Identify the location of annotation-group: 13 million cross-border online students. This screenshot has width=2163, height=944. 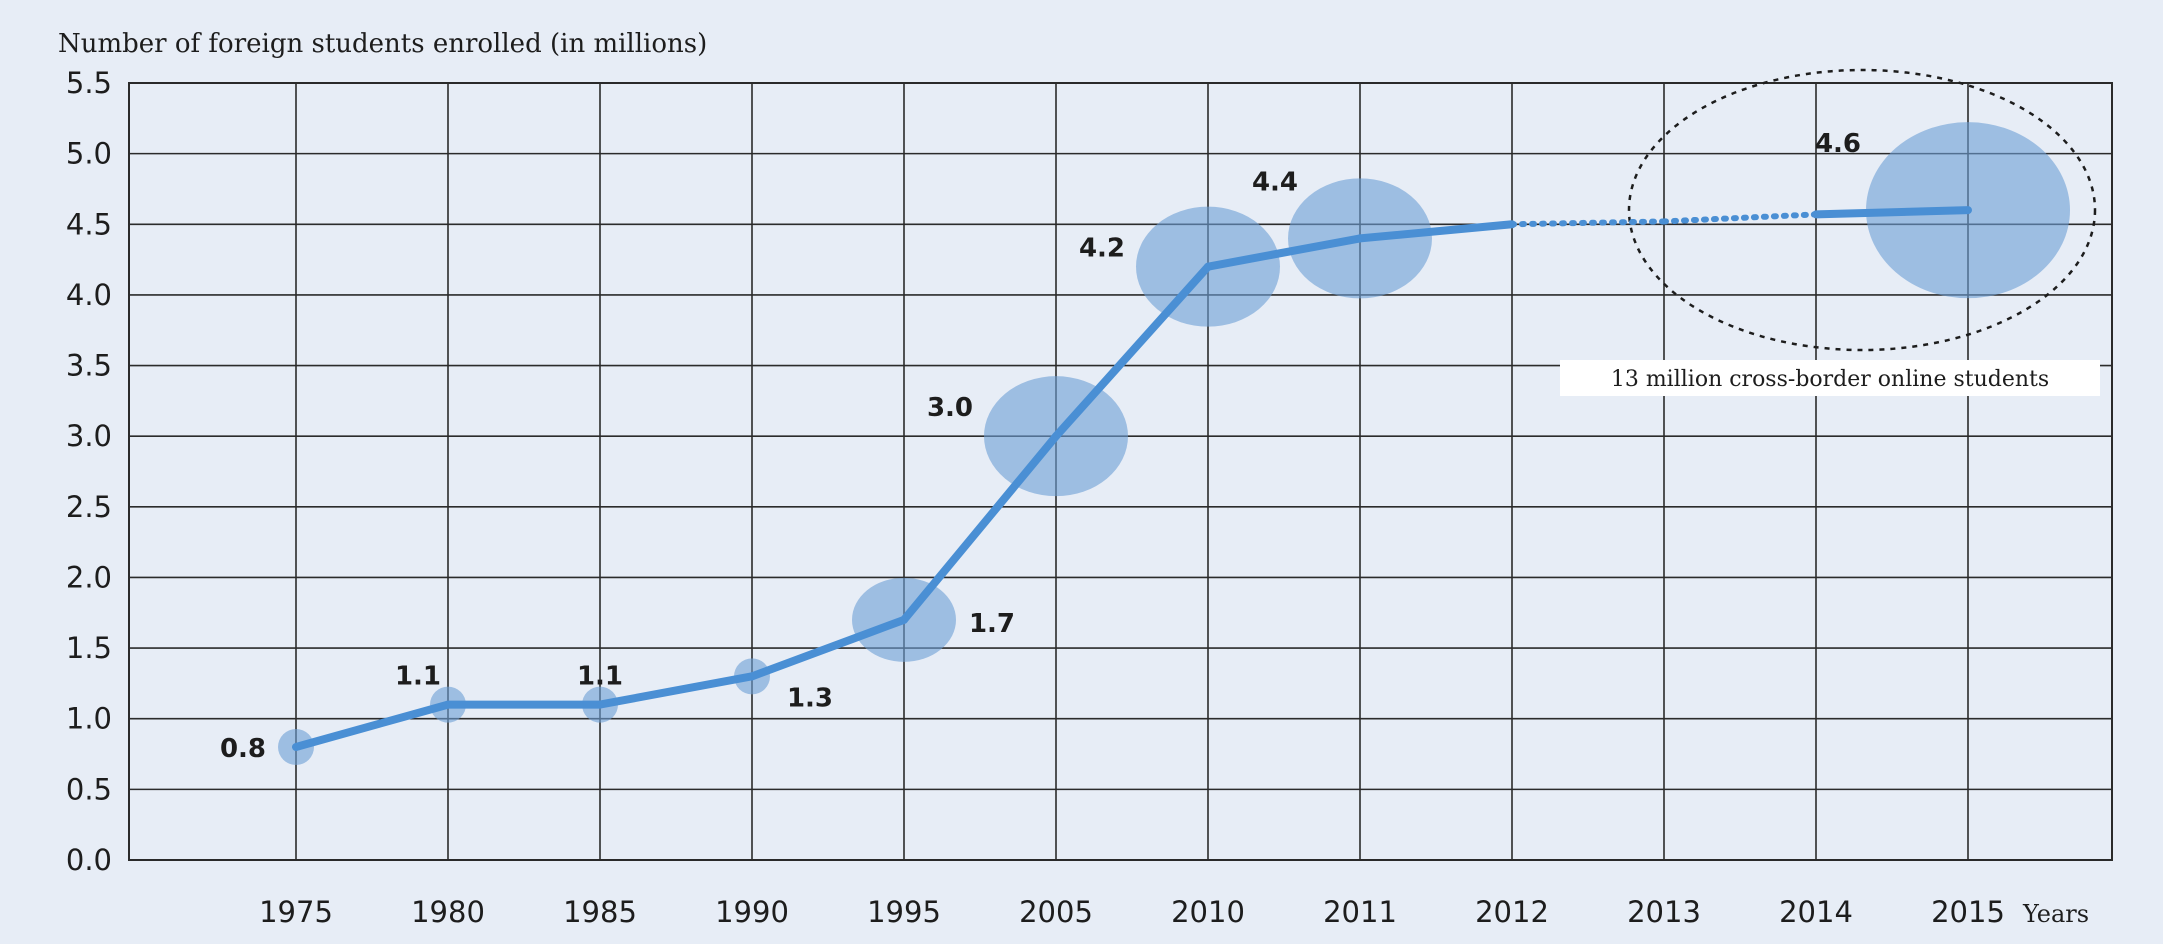
(1830, 232).